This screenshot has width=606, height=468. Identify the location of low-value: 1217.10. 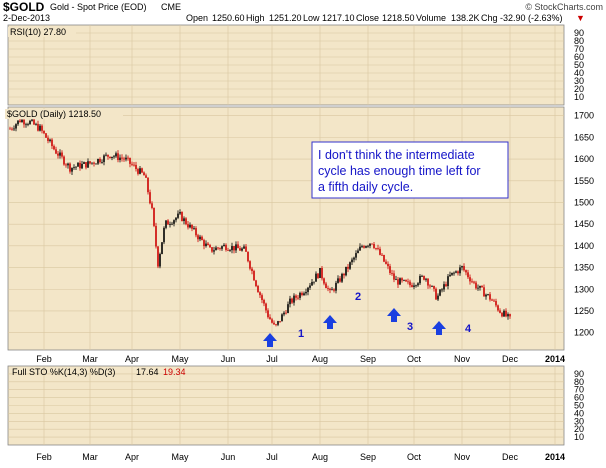
(338, 18).